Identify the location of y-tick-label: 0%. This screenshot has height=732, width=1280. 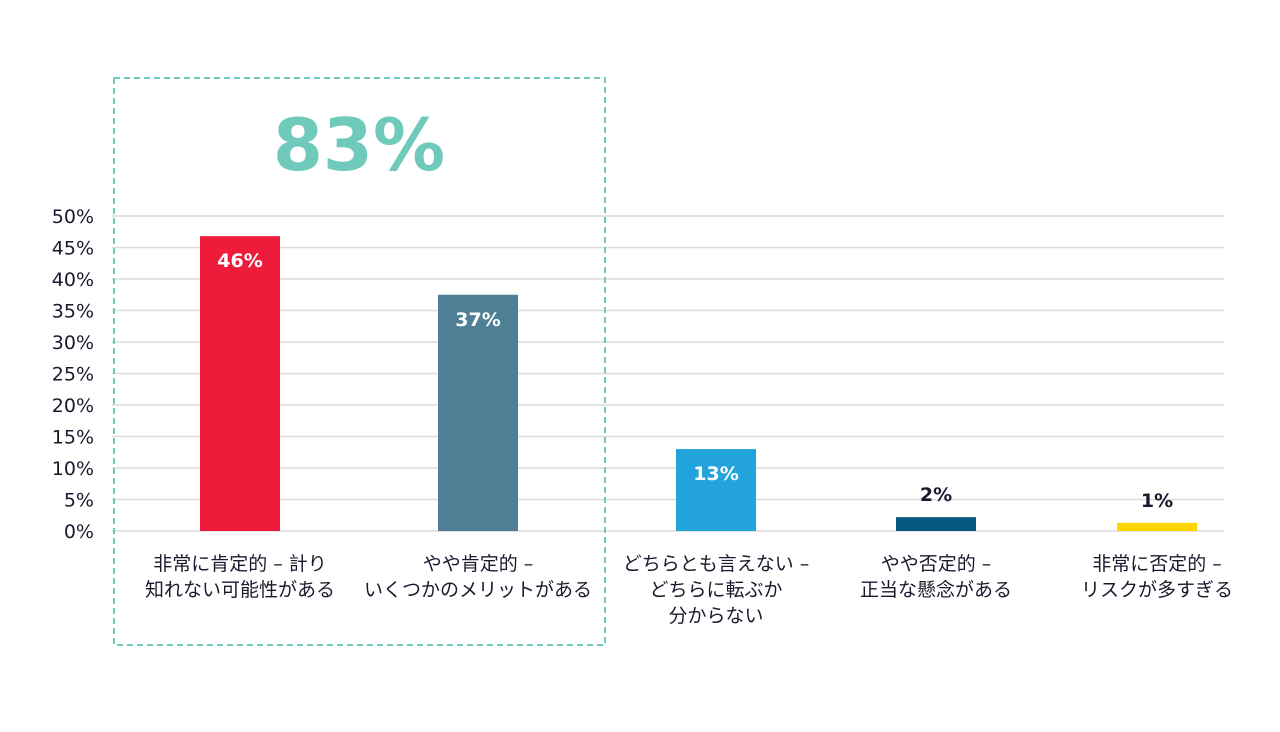
(79, 532).